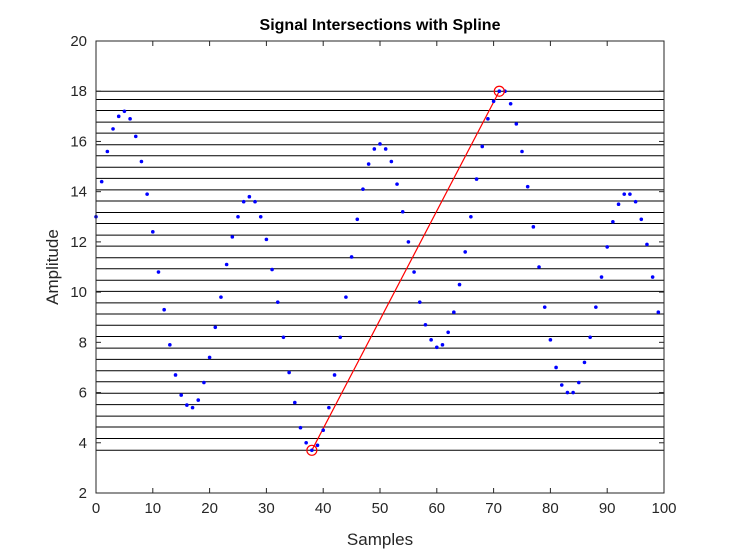  What do you see at coordinates (550, 508) in the screenshot?
I see `x-tick-label: 80` at bounding box center [550, 508].